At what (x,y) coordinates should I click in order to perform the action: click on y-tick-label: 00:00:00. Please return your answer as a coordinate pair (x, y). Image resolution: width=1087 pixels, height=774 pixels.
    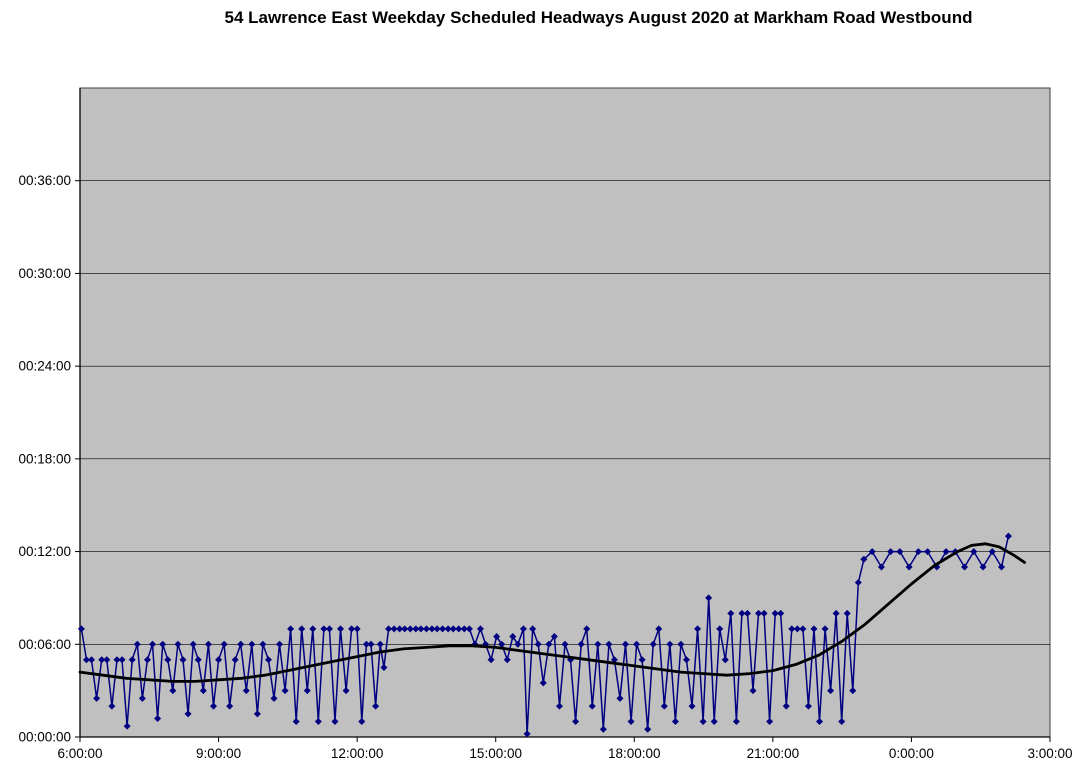
    Looking at the image, I should click on (44, 737).